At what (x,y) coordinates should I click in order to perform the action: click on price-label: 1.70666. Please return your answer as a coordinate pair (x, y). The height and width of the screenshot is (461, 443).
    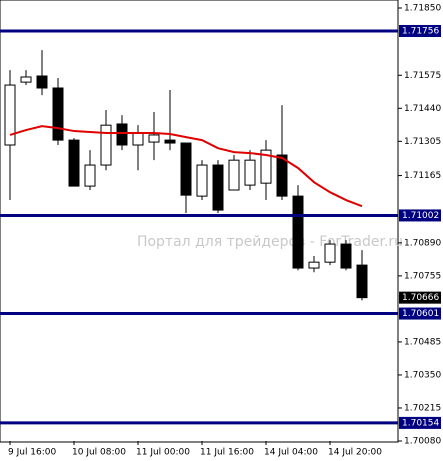
    Looking at the image, I should click on (420, 298).